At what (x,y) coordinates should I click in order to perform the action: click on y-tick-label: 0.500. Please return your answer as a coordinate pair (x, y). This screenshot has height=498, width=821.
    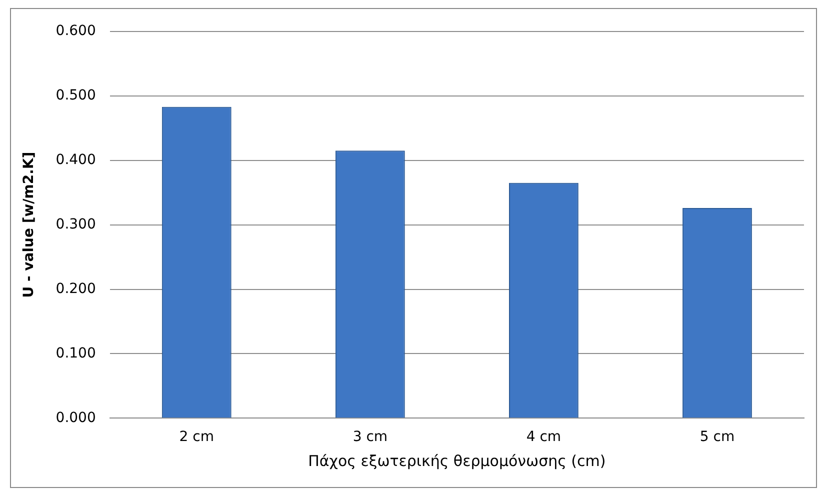
    Looking at the image, I should click on (76, 96).